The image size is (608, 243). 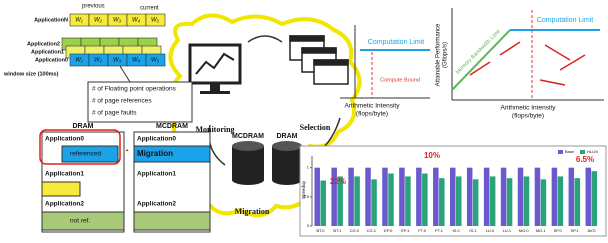 I want to click on mcdram-row: Application0, so click(x=156, y=139).